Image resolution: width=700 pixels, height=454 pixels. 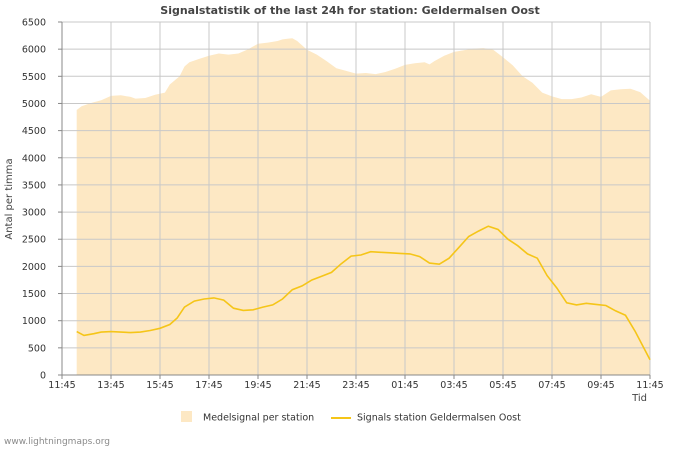 I want to click on y-tick-label: 0, so click(x=43, y=376).